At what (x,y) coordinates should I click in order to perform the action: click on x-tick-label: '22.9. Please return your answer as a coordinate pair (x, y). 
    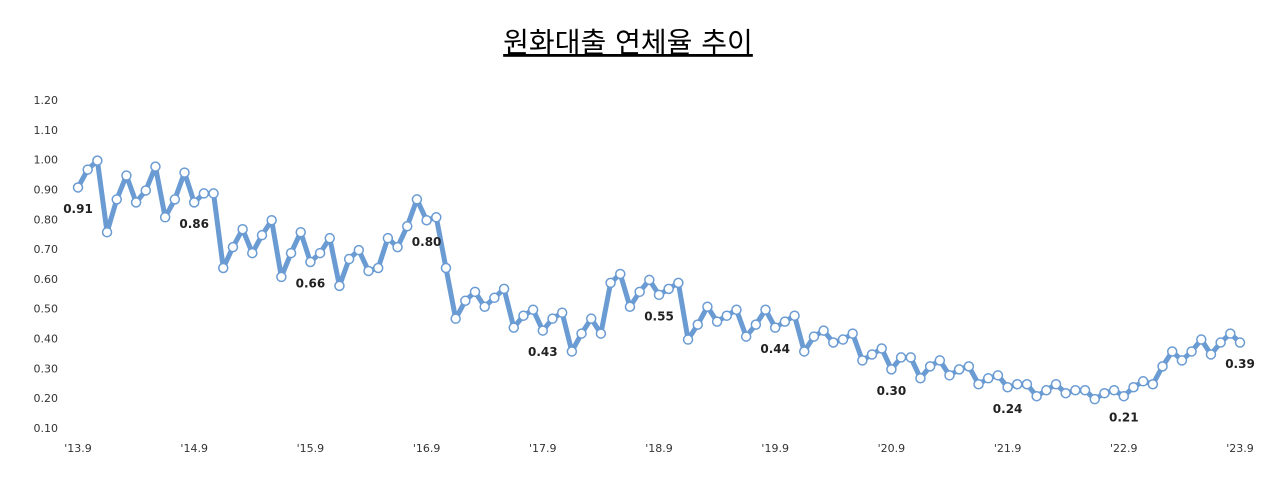
    Looking at the image, I should click on (1124, 448).